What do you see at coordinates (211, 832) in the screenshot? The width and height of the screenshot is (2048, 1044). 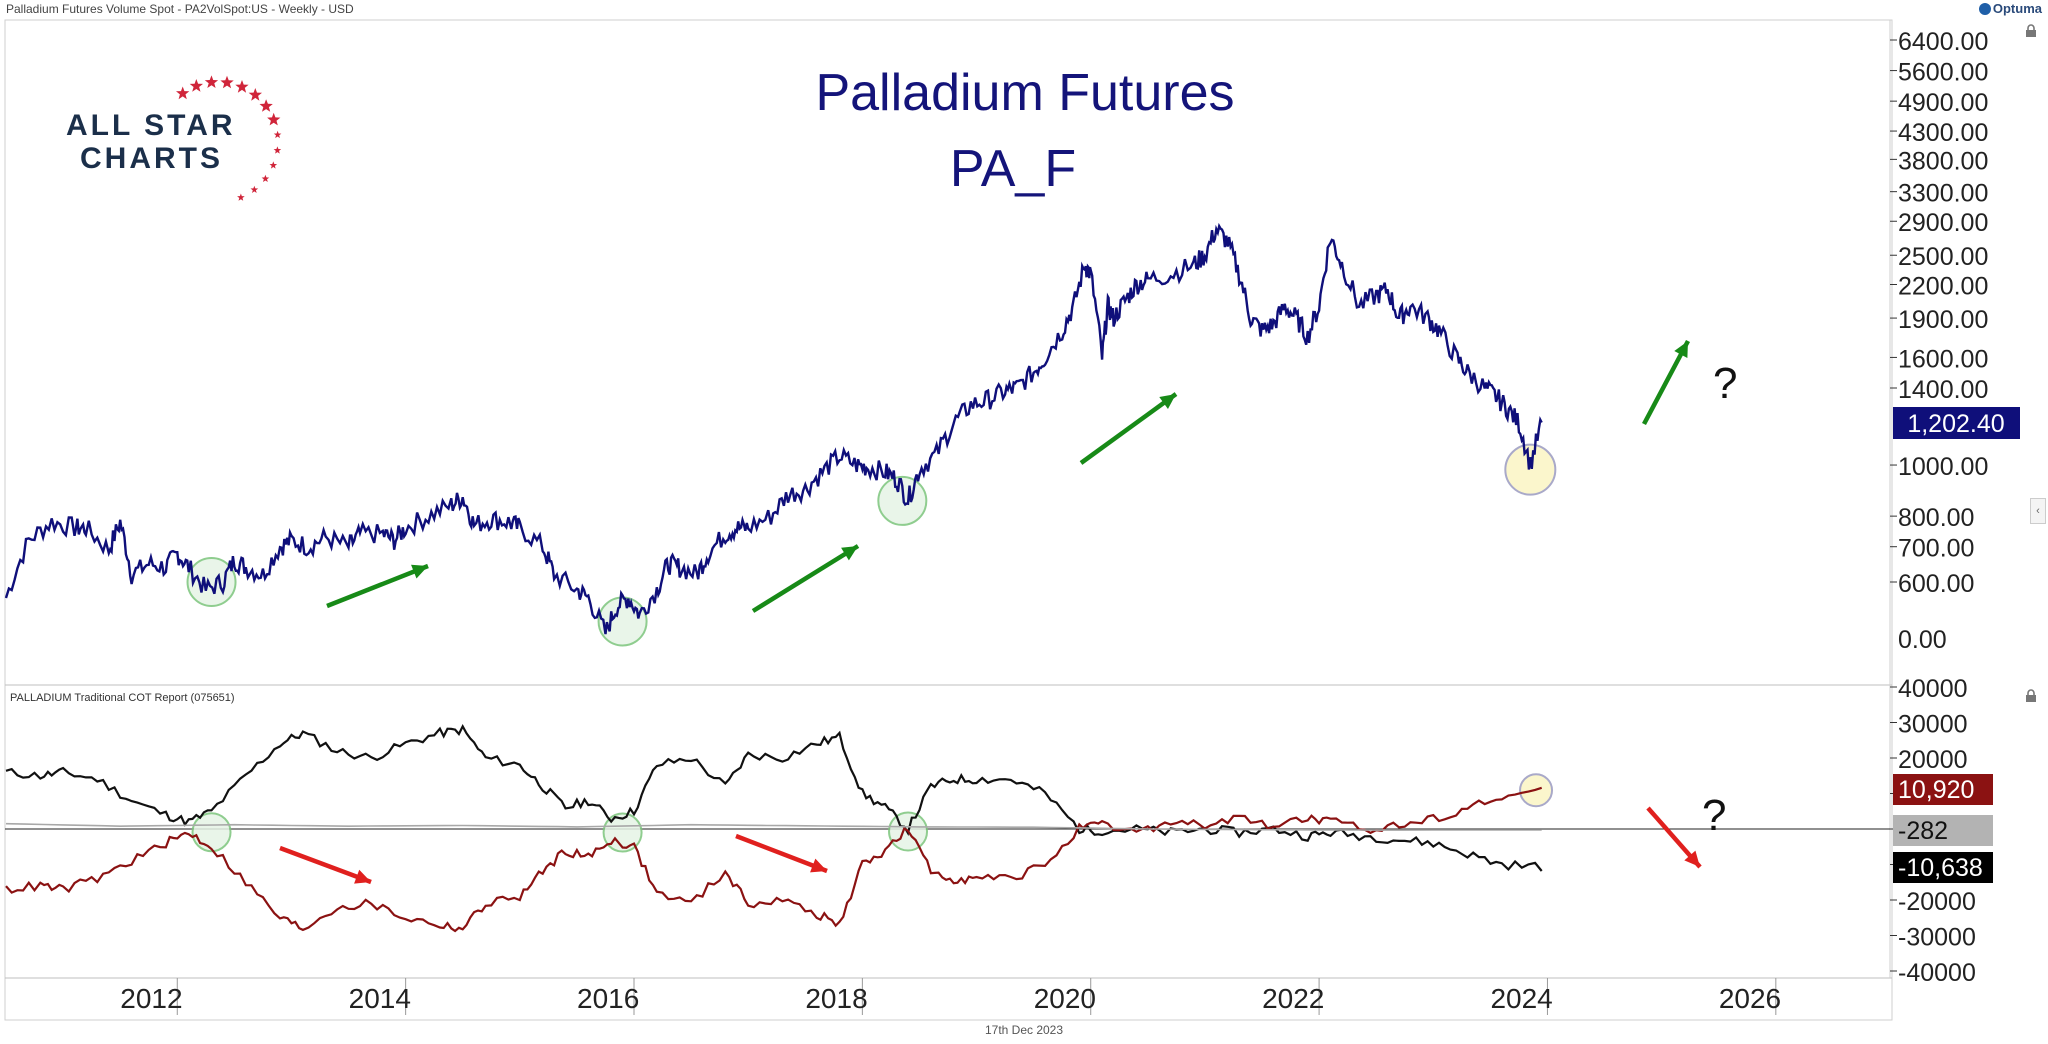 I see `cot-highlight-circle` at bounding box center [211, 832].